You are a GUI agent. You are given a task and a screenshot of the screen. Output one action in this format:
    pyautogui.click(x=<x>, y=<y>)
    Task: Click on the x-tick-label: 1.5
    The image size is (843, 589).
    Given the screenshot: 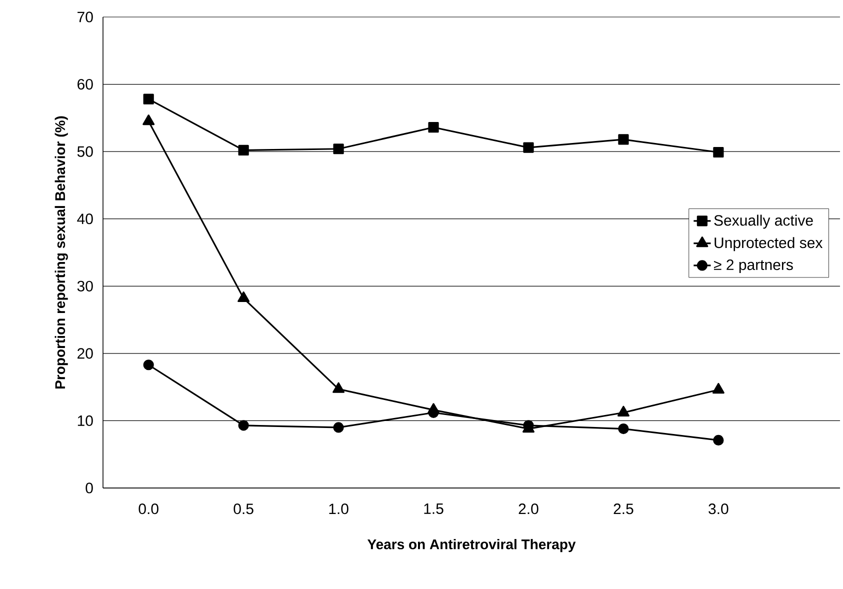 What is the action you would take?
    pyautogui.click(x=434, y=509)
    